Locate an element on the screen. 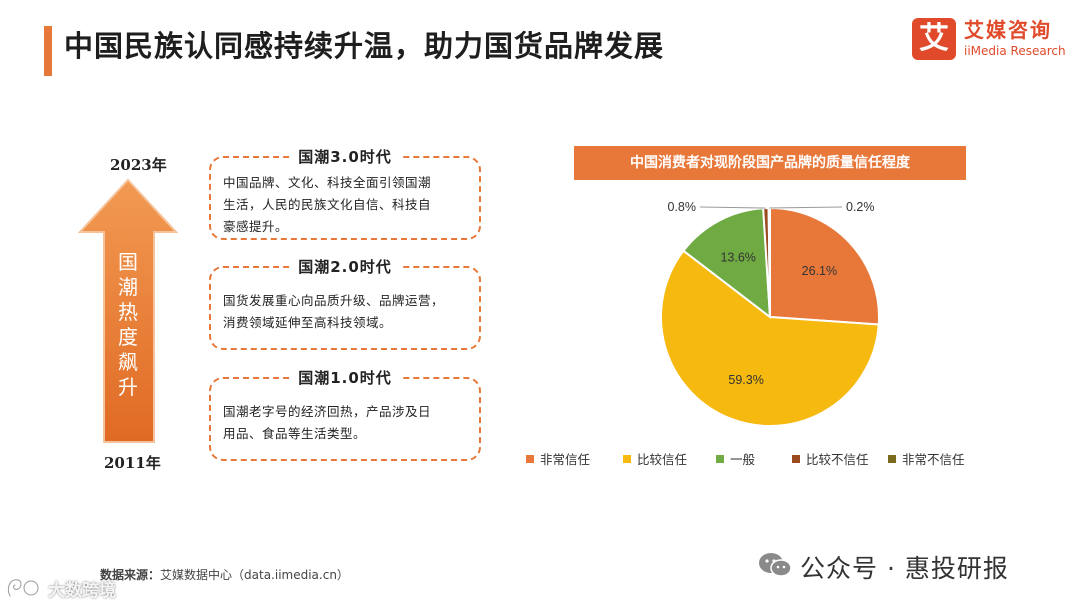 The width and height of the screenshot is (1080, 608). pie-data-label: 0.2% is located at coordinates (860, 207).